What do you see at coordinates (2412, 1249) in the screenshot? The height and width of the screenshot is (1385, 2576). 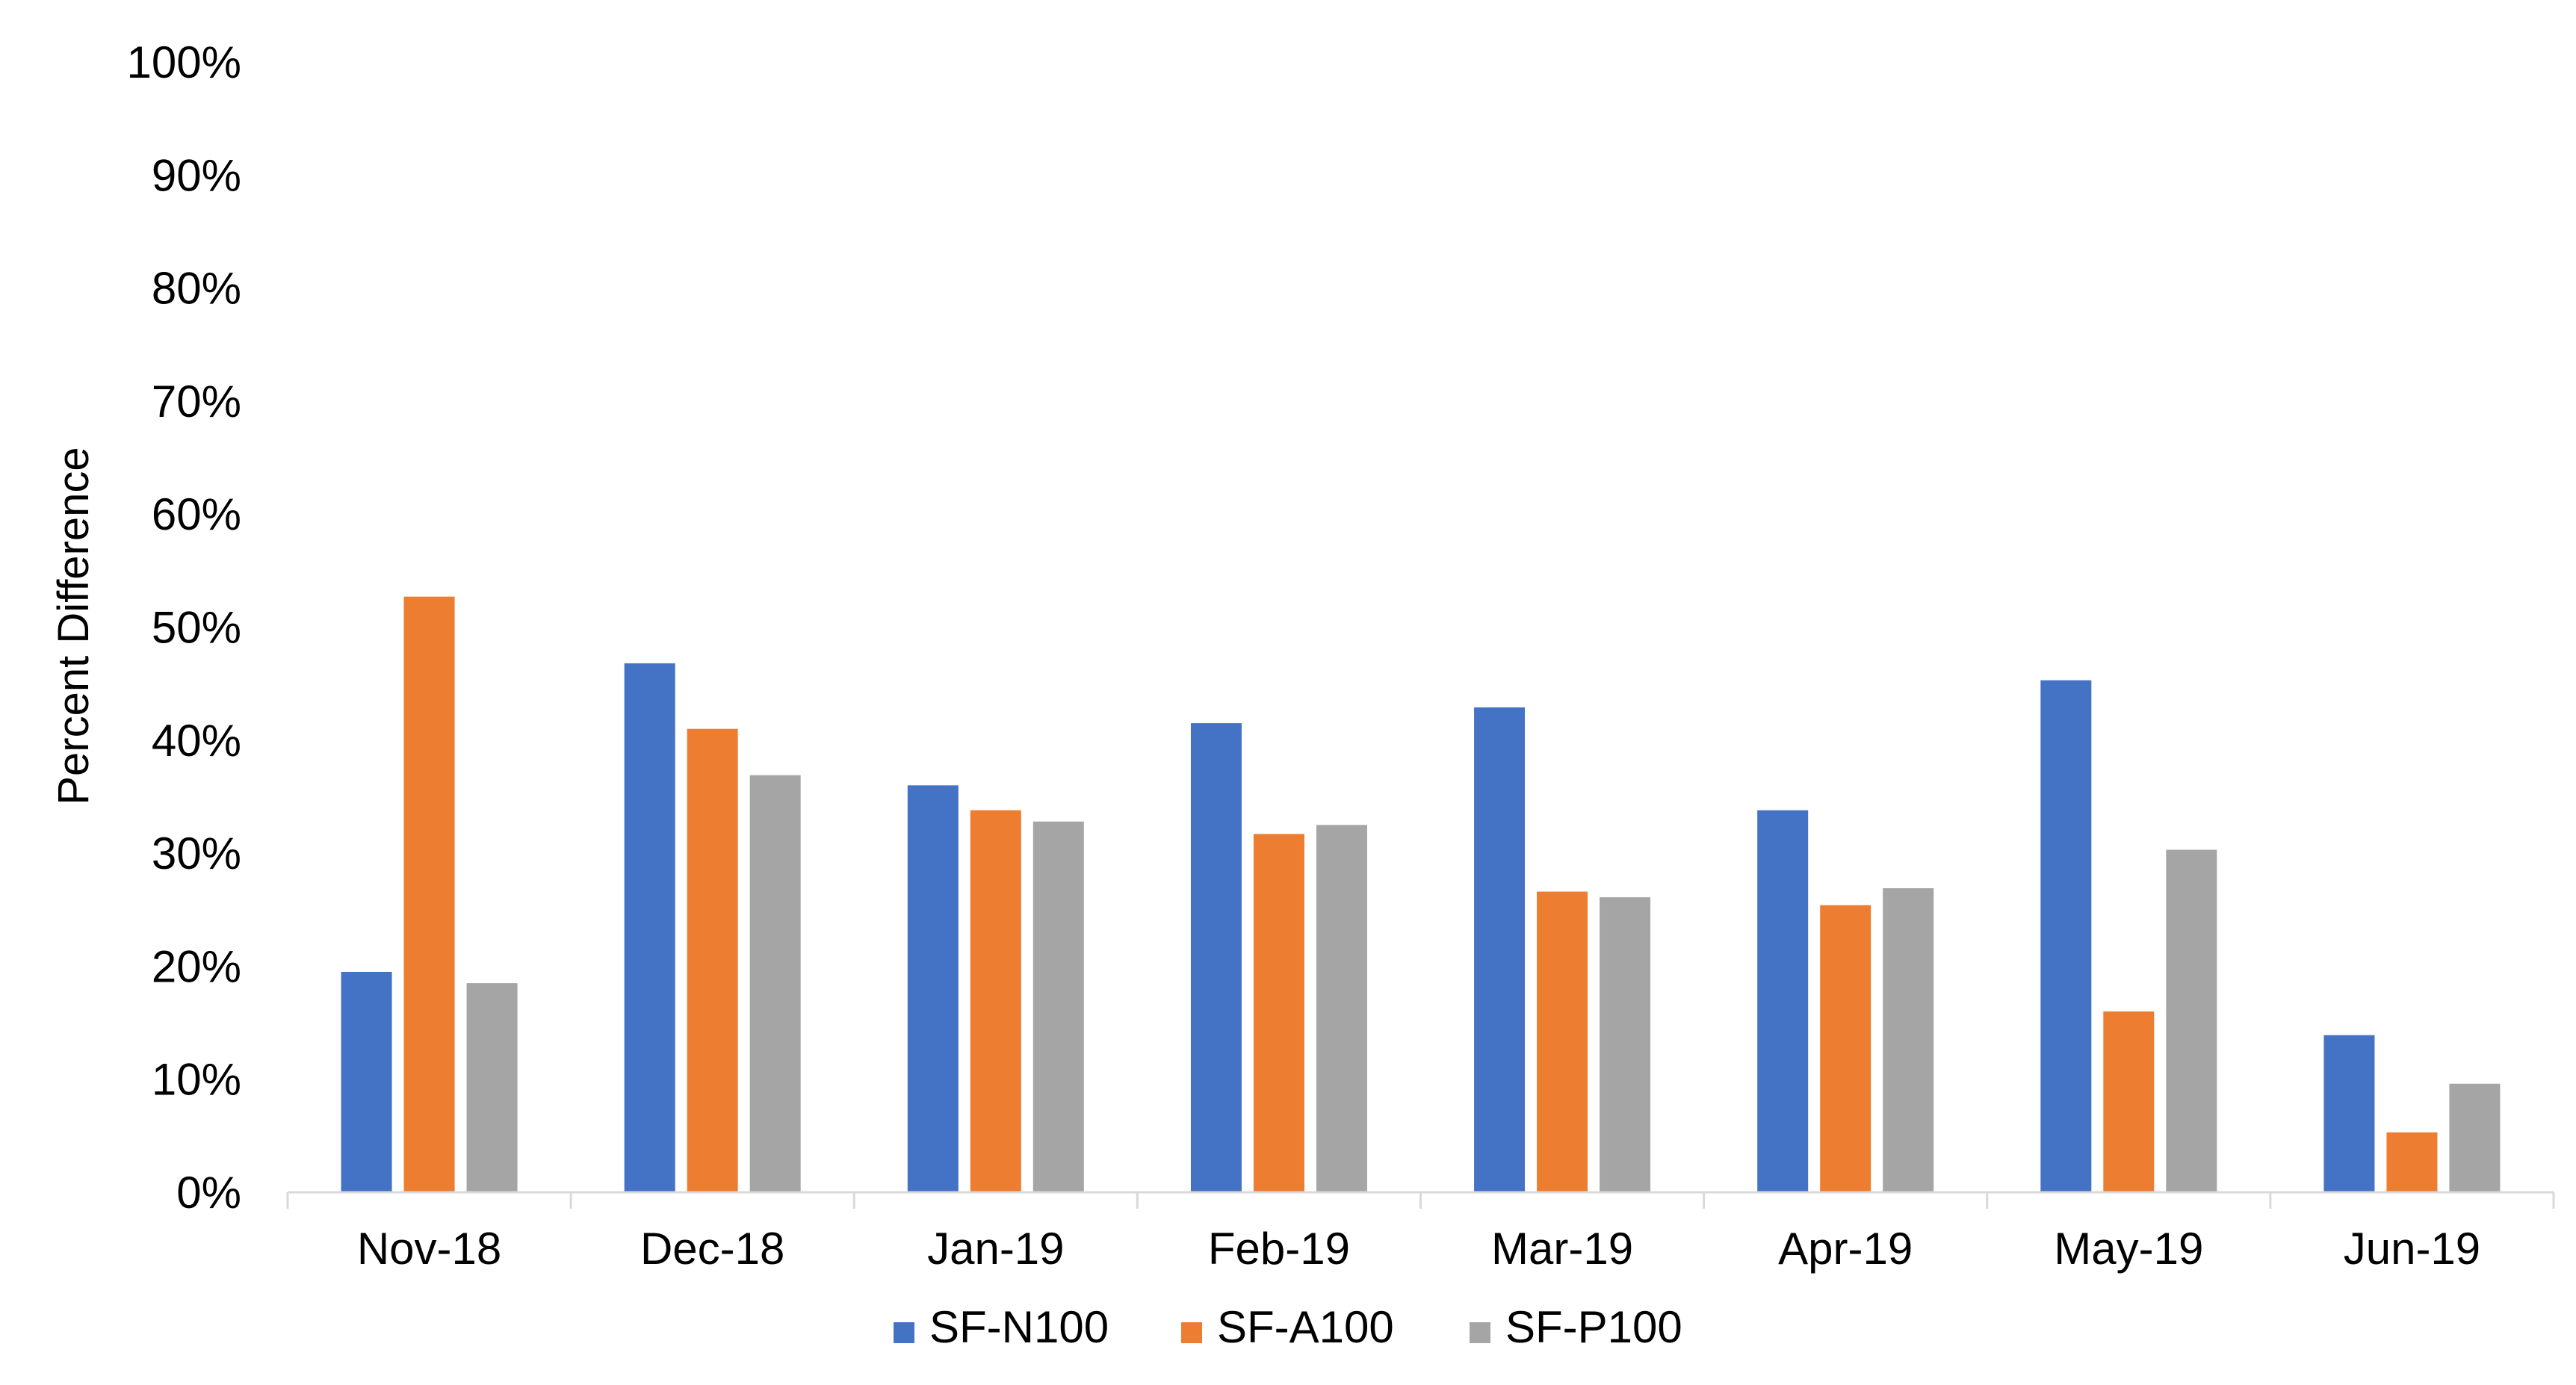 I see `x-tick-label: Jun-19` at bounding box center [2412, 1249].